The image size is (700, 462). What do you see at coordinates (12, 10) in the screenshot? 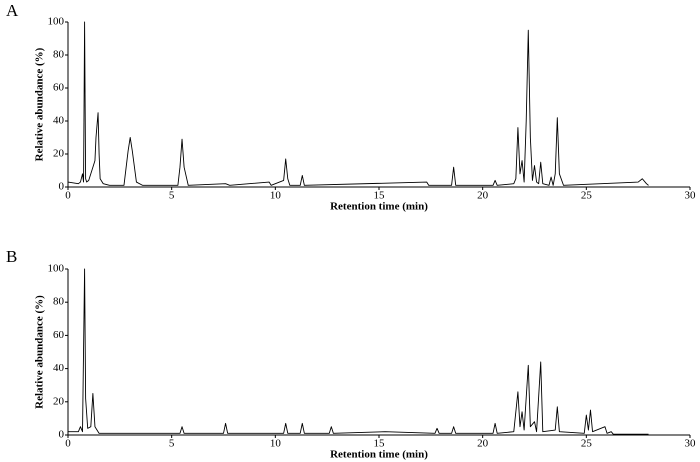
I see `panel-label: A` at bounding box center [12, 10].